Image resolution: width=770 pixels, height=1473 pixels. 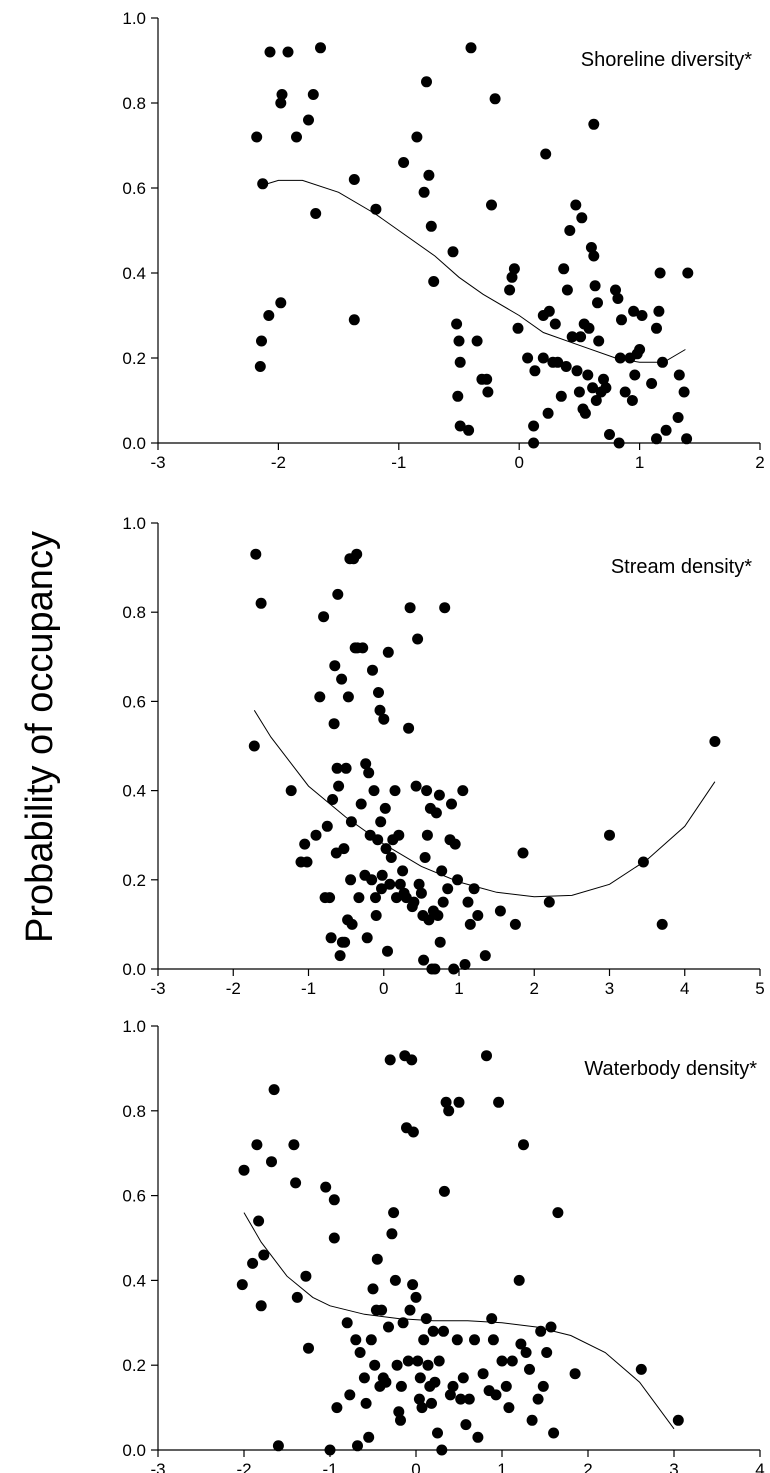 I want to click on x-tick-label: 3, so click(x=673, y=1466).